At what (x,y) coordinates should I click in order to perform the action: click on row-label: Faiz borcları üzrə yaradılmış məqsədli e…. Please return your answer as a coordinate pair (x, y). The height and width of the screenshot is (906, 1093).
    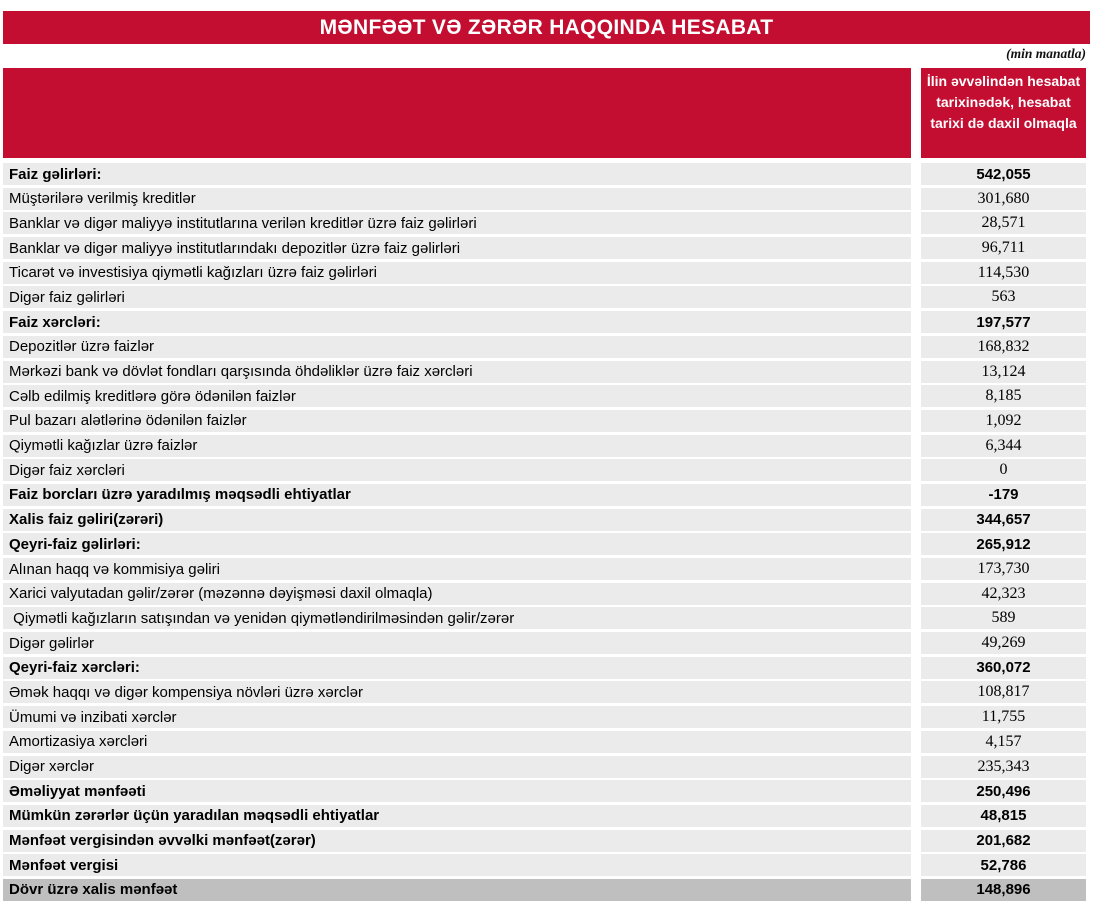
    Looking at the image, I should click on (457, 494).